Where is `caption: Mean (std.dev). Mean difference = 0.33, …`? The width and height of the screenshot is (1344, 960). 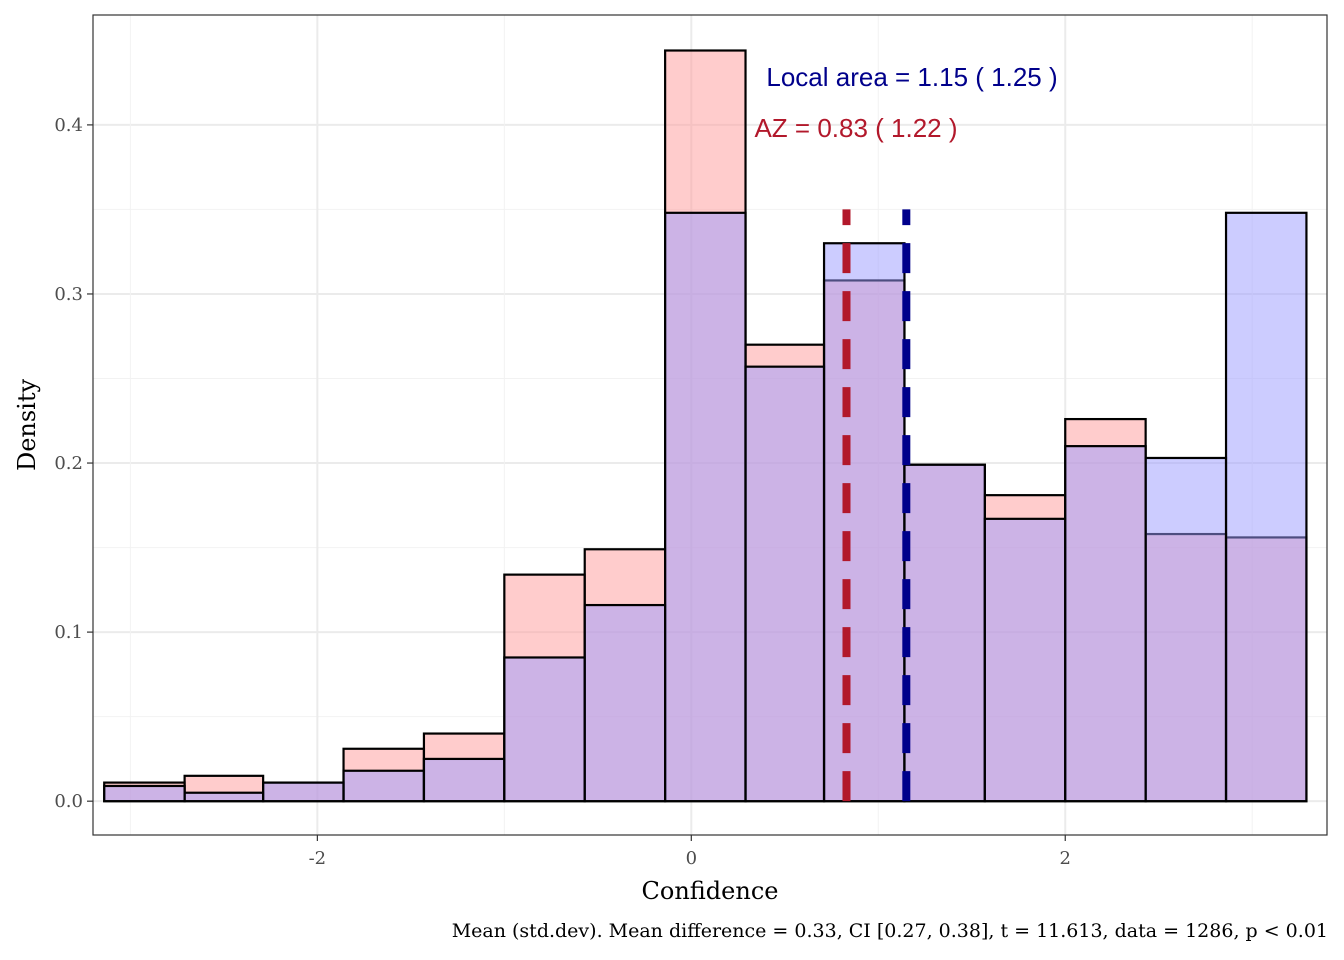 caption: Mean (std.dev). Mean difference = 0.33, … is located at coordinates (890, 931).